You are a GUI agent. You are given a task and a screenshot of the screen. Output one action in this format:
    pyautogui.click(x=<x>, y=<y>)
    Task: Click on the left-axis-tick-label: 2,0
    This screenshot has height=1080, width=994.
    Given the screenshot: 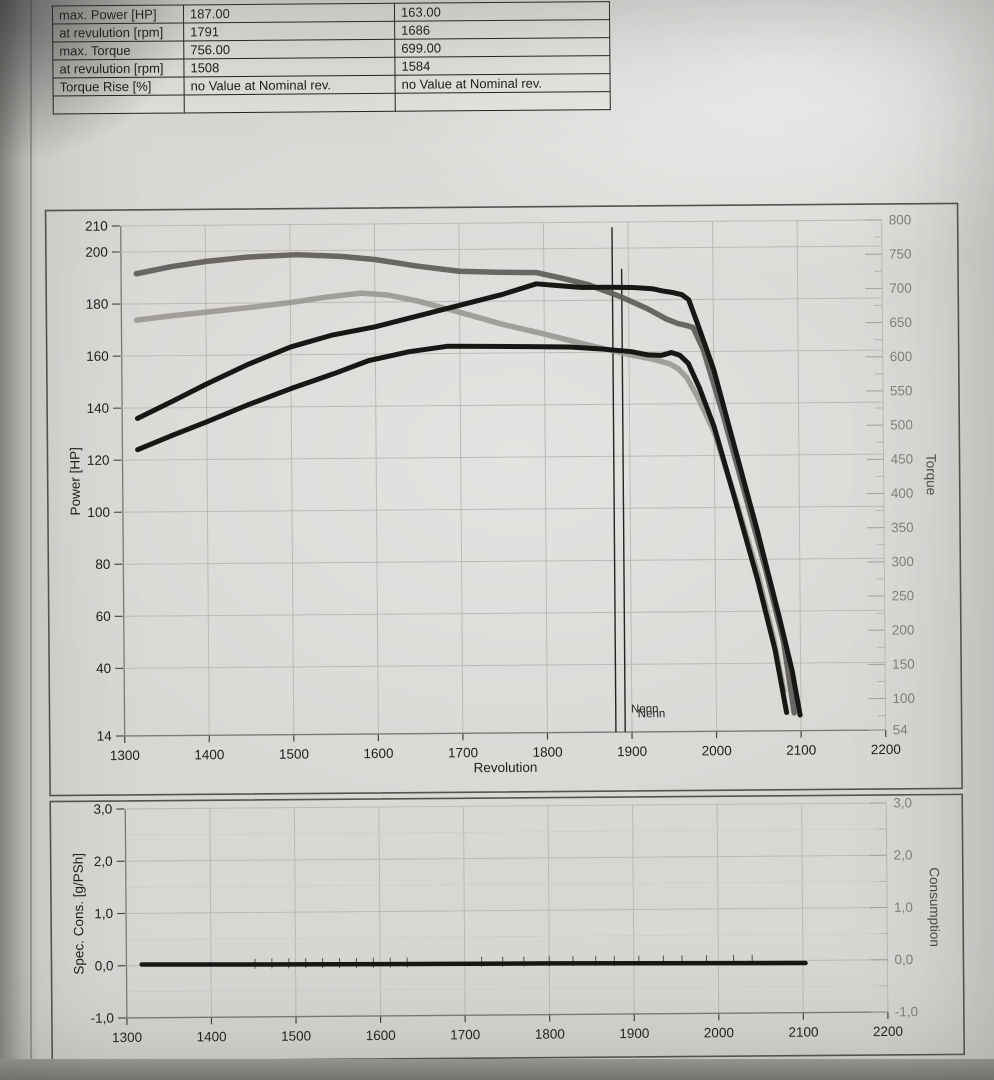 What is the action you would take?
    pyautogui.click(x=103, y=861)
    